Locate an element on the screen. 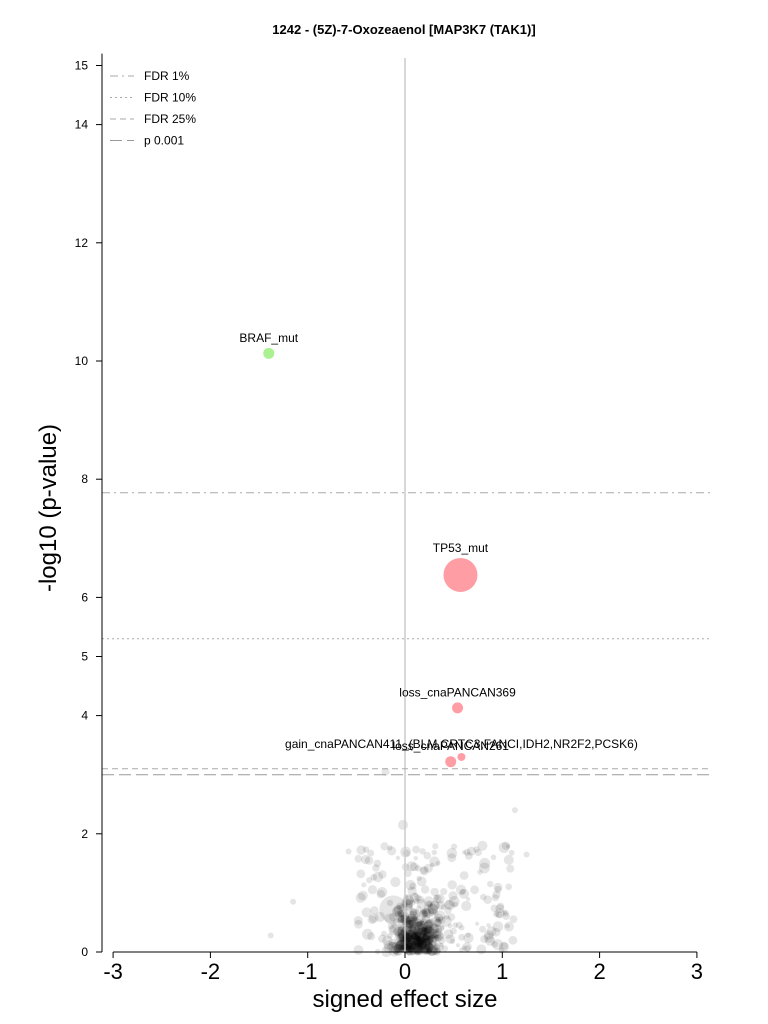 The image size is (768, 1024). y-tick-label: 10 is located at coordinates (82, 361).